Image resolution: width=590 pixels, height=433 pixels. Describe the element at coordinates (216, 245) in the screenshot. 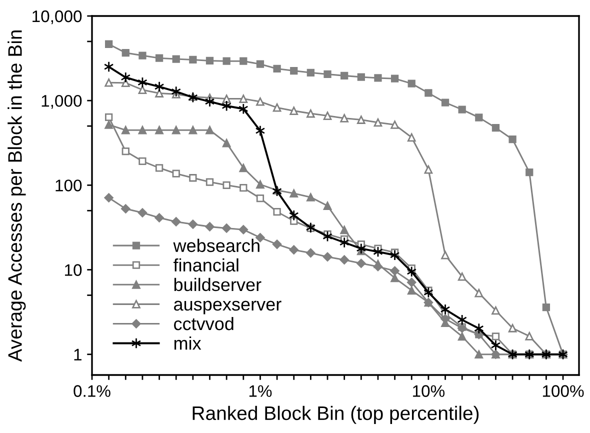

I see `legend-label: websearch` at that location.